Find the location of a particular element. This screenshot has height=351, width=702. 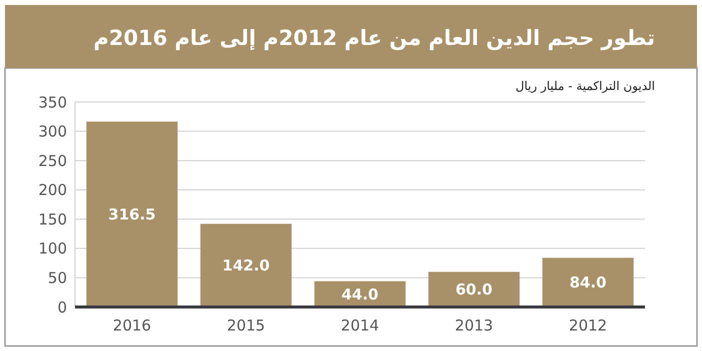

y-tick-label: 200 is located at coordinates (52, 190).